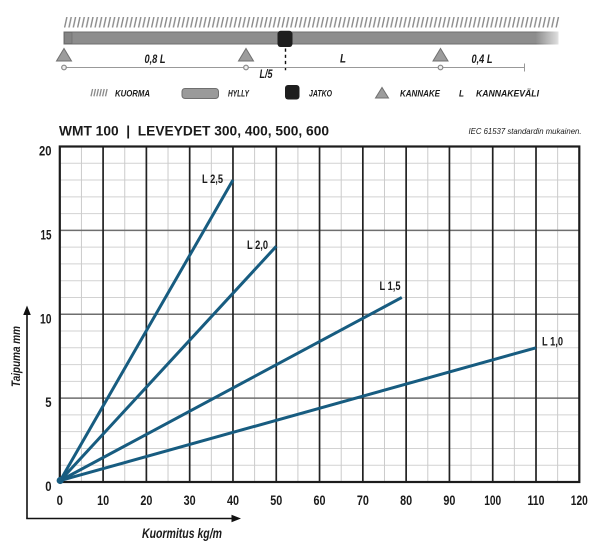 This screenshot has height=552, width=600. I want to click on svg-text: L 2,0, so click(257, 245).